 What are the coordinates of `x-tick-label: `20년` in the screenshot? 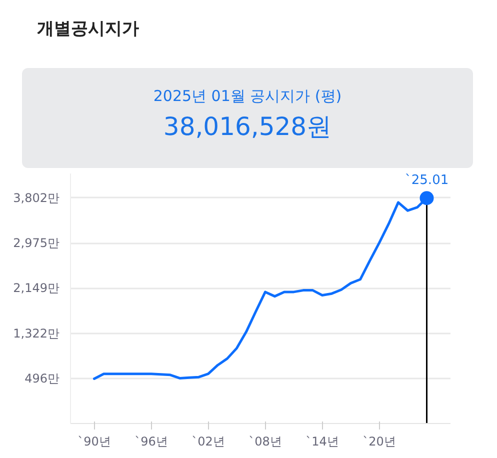 It's located at (379, 441).